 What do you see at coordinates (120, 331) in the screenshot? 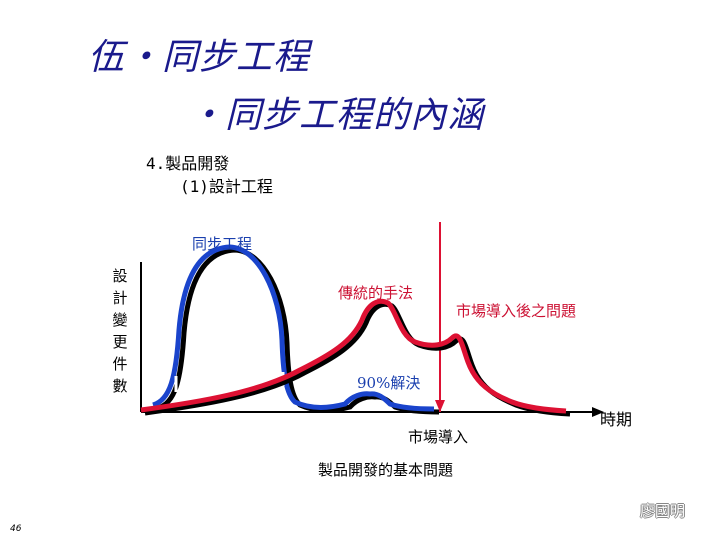
I see `y-axis-label: 設計變更件數` at bounding box center [120, 331].